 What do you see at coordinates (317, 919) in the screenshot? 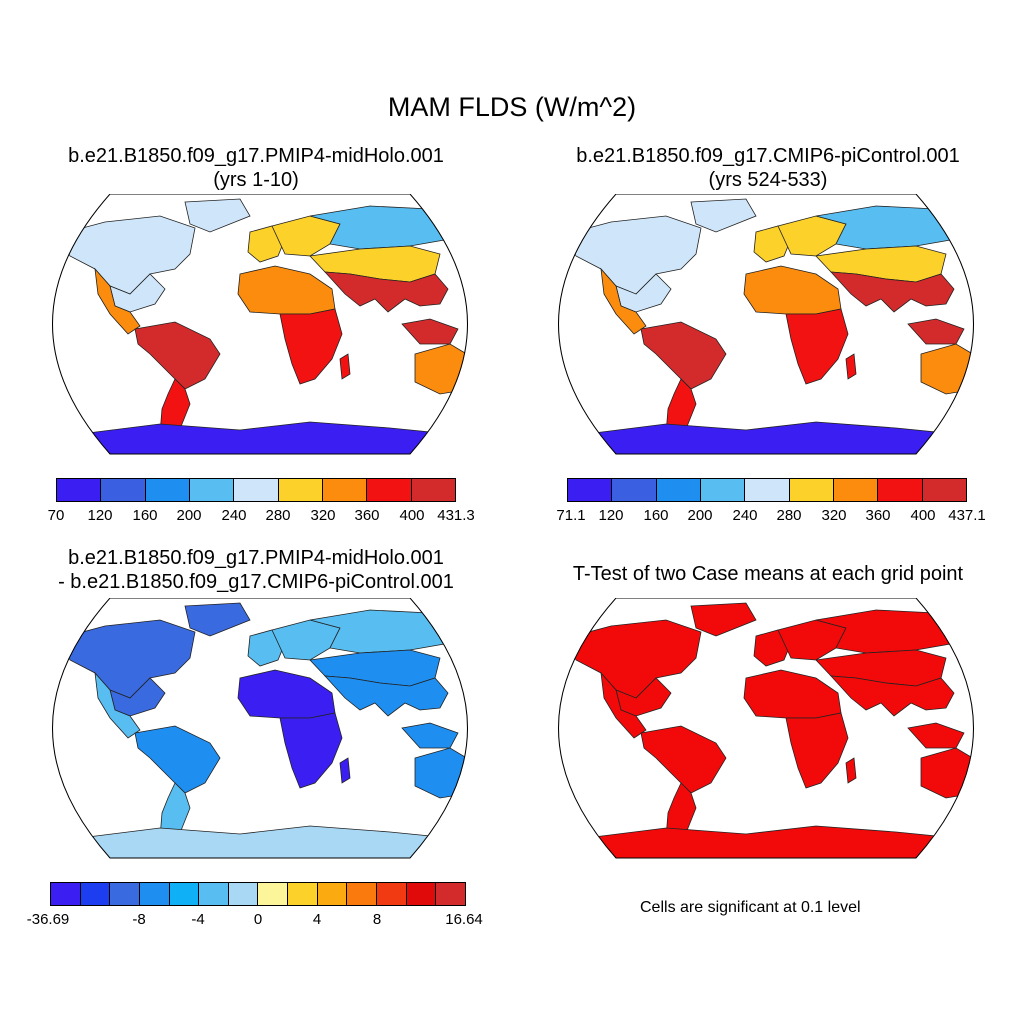
I see `colorbar-difference-tick: 4` at bounding box center [317, 919].